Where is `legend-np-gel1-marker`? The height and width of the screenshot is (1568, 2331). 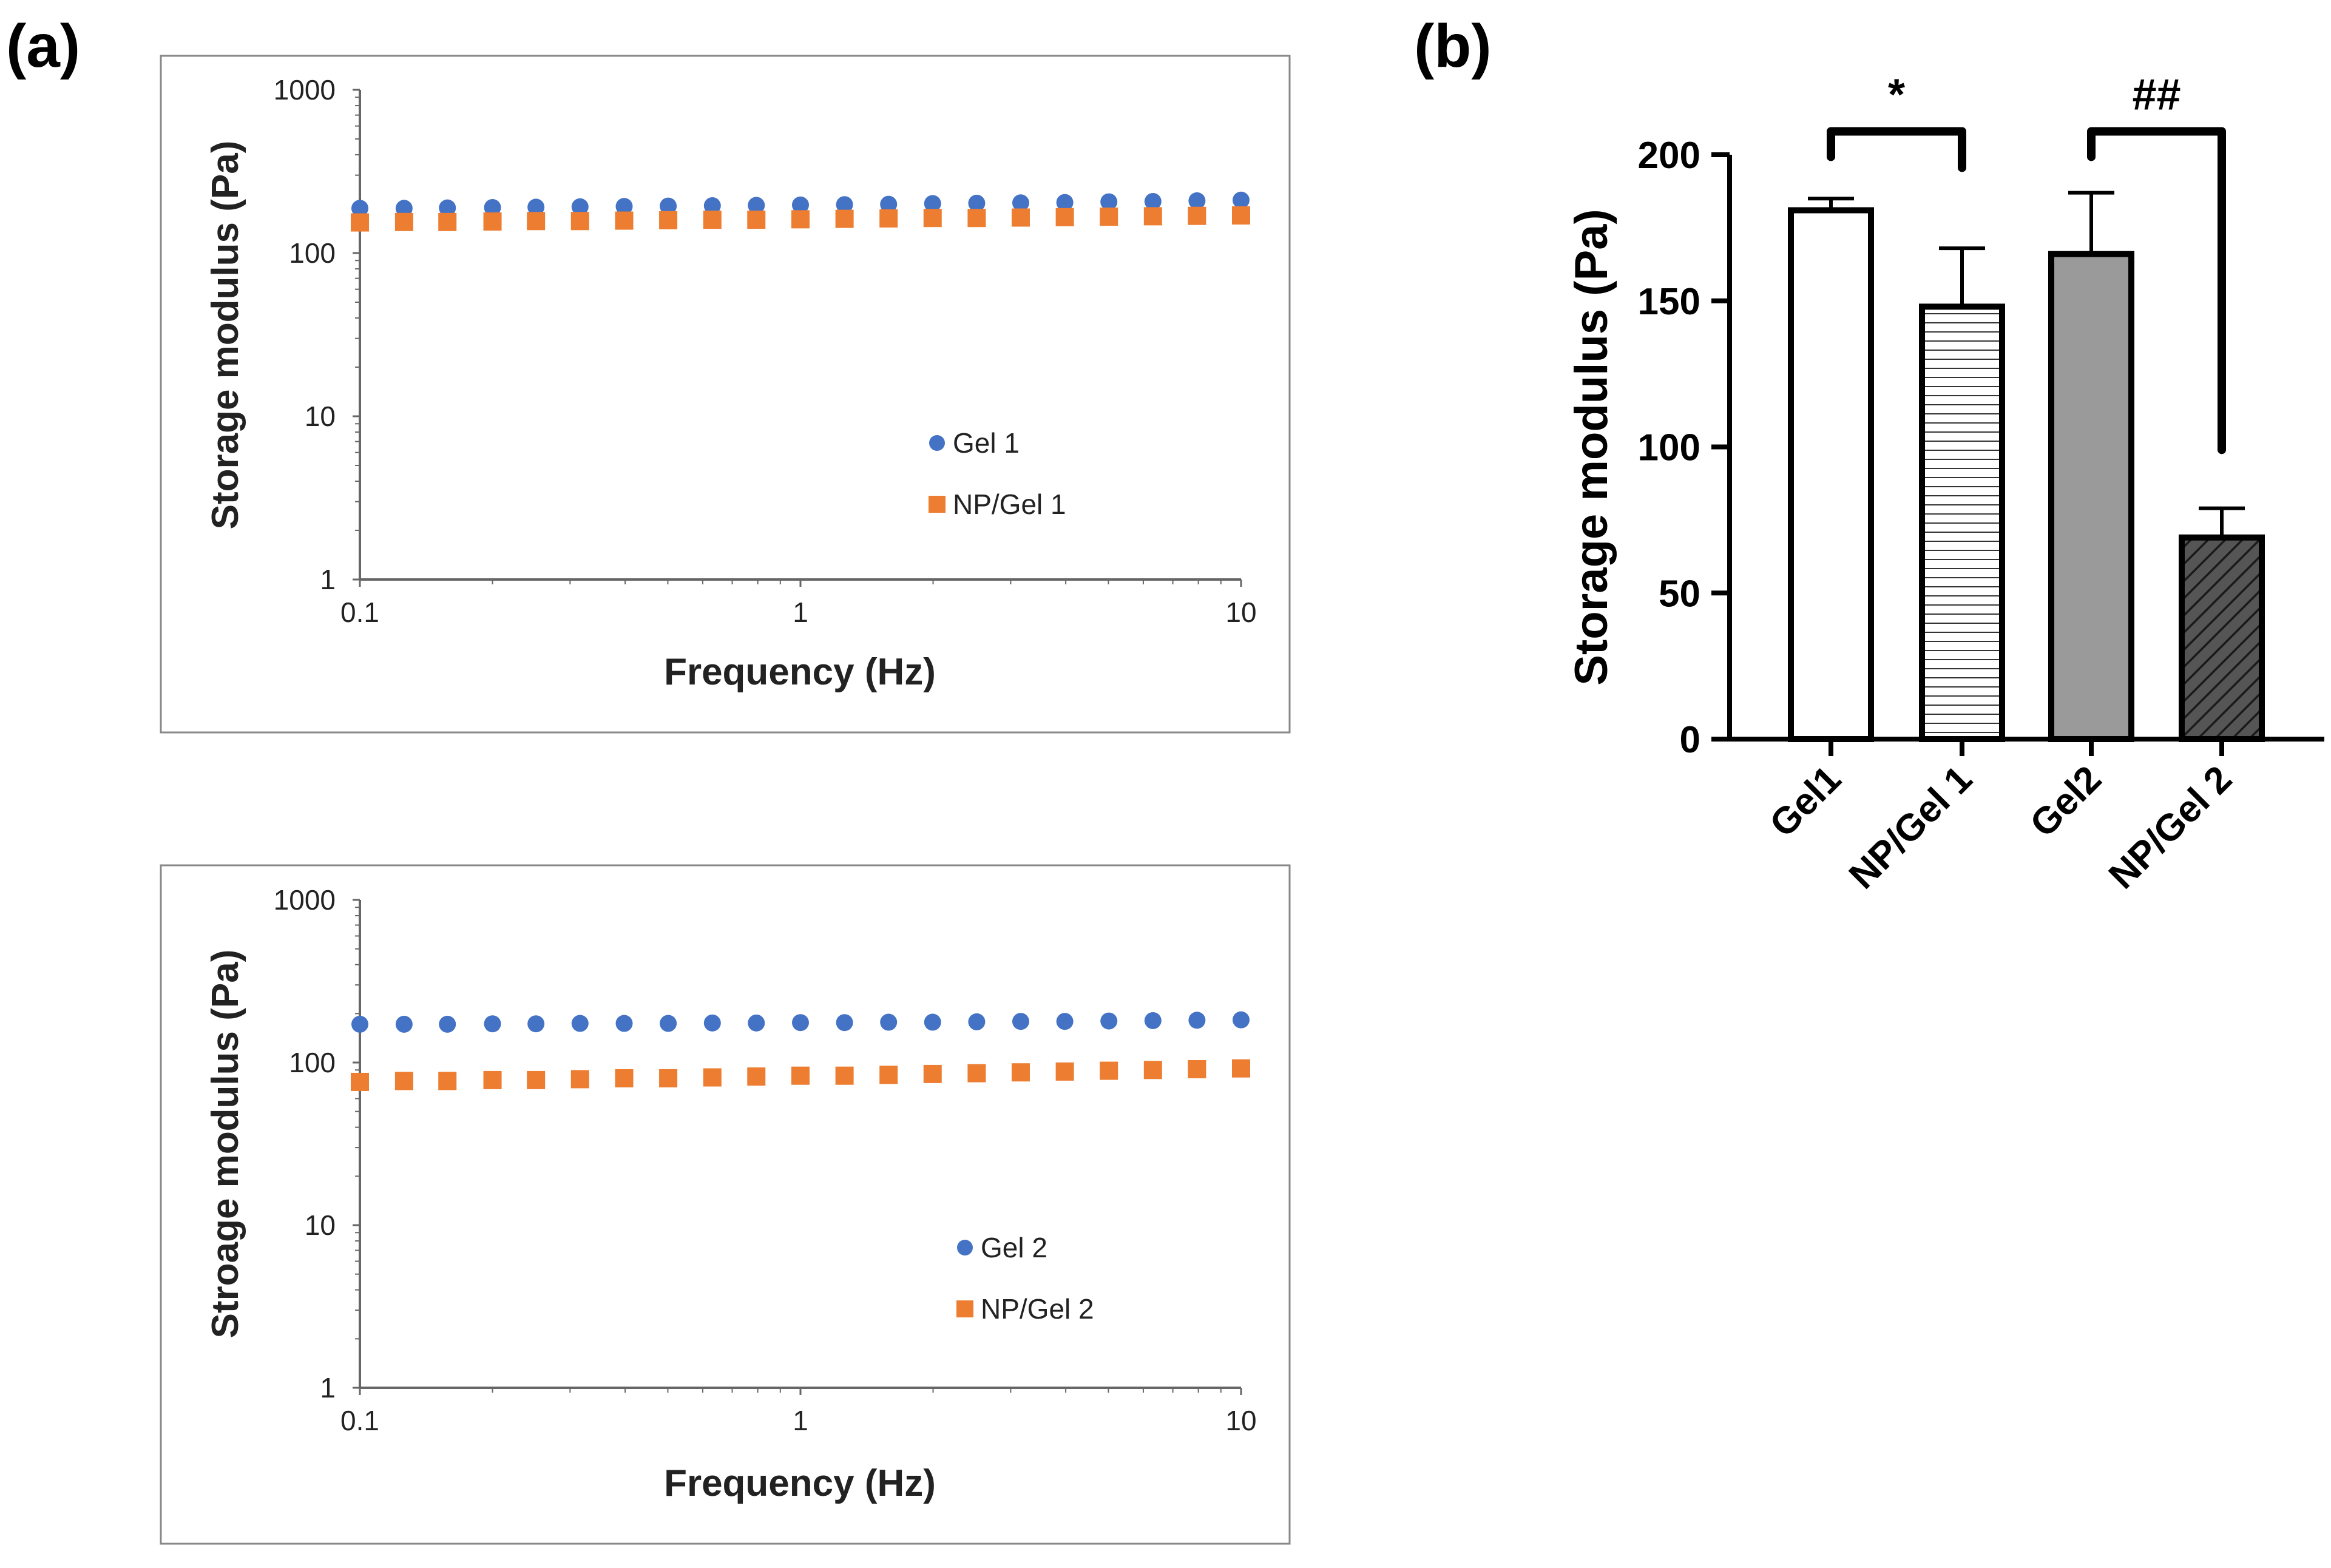 legend-np-gel1-marker is located at coordinates (938, 505).